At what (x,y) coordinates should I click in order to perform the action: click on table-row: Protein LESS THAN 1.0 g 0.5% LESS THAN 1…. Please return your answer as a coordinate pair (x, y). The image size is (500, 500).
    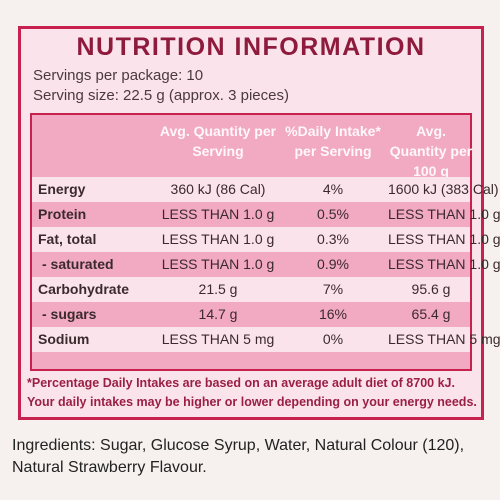
    Looking at the image, I should click on (266, 214).